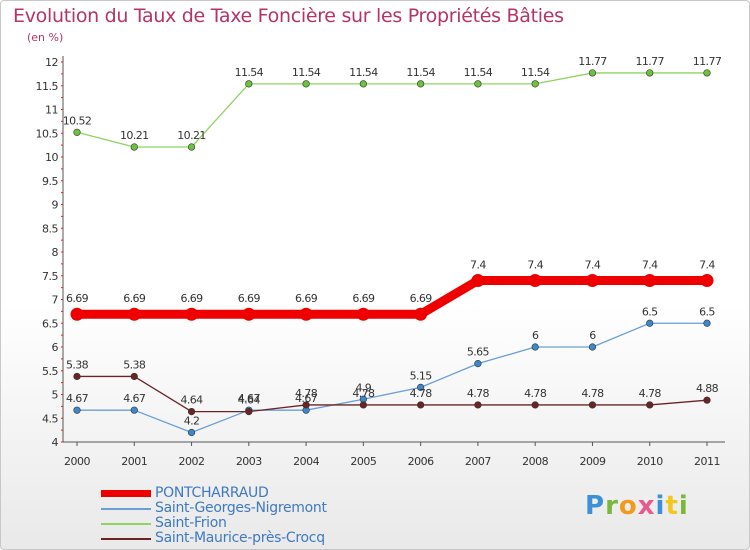  I want to click on proxiti-logo: Proxiti, so click(637, 506).